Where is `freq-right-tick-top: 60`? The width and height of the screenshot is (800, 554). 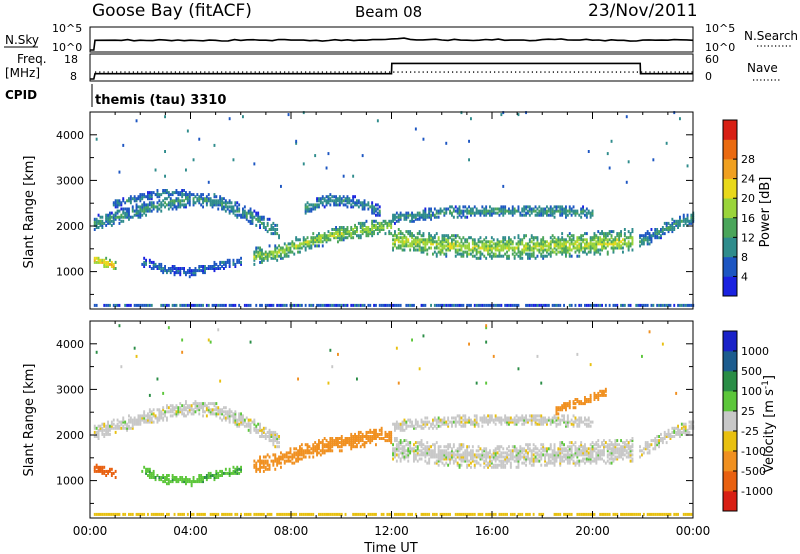 freq-right-tick-top: 60 is located at coordinates (712, 59).